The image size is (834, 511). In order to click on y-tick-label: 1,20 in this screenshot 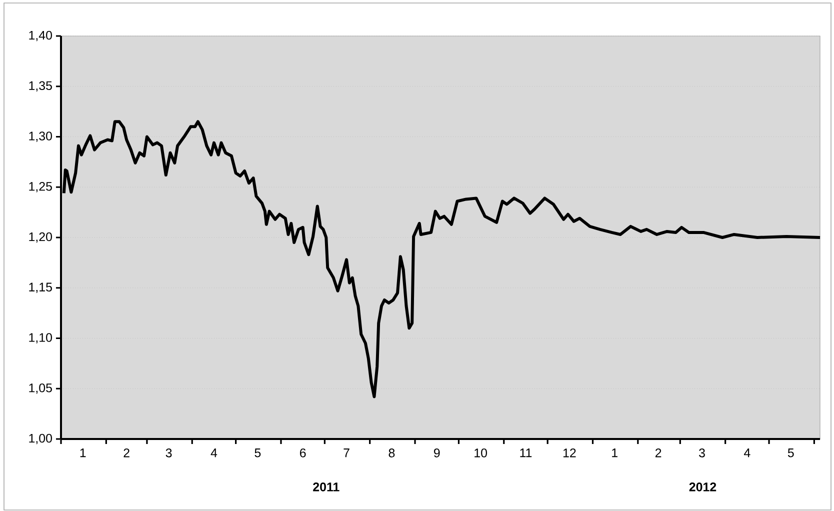, I will do `click(40, 237)`.